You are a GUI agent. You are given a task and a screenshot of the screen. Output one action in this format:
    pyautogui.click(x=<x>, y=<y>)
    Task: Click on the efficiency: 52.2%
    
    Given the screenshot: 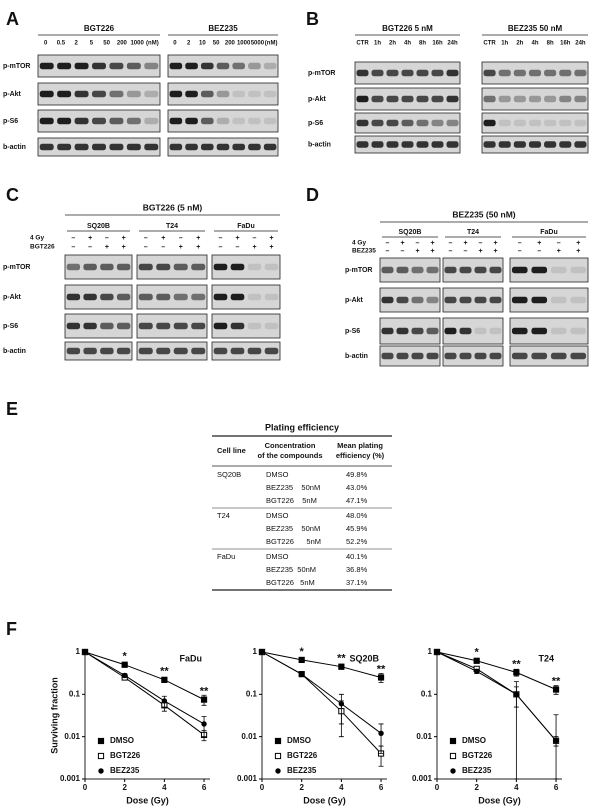 What is the action you would take?
    pyautogui.click(x=357, y=541)
    